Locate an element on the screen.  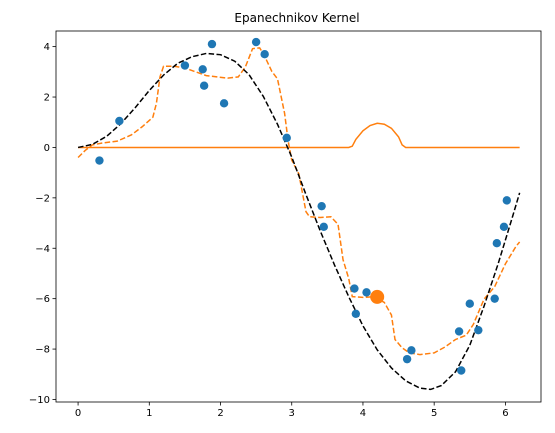
kernel-weight-line is located at coordinates (299, 135).